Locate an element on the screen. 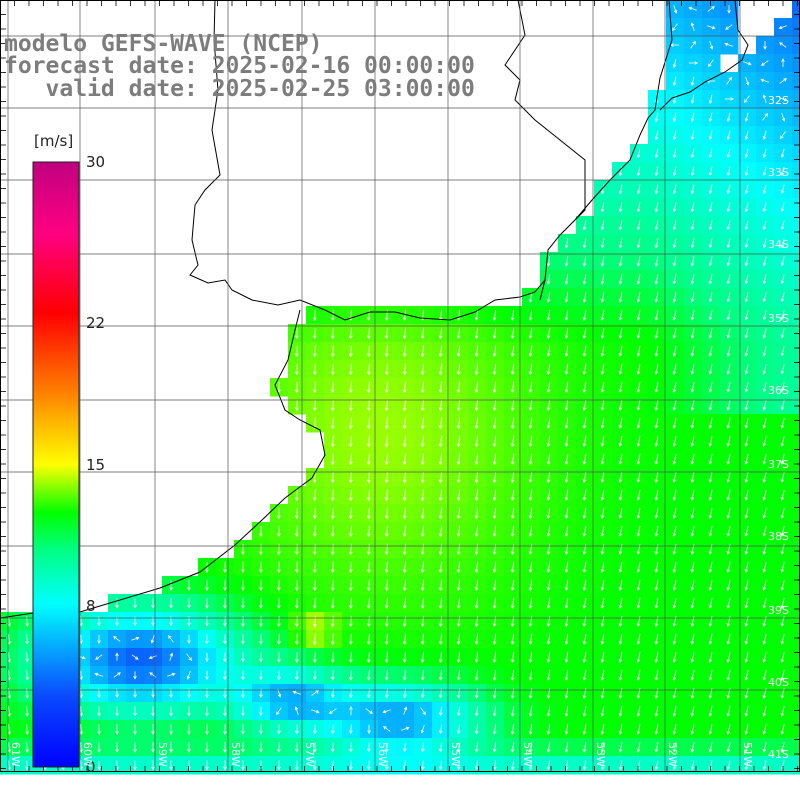 The width and height of the screenshot is (800, 800). longitude-label: 52W is located at coordinates (672, 754).